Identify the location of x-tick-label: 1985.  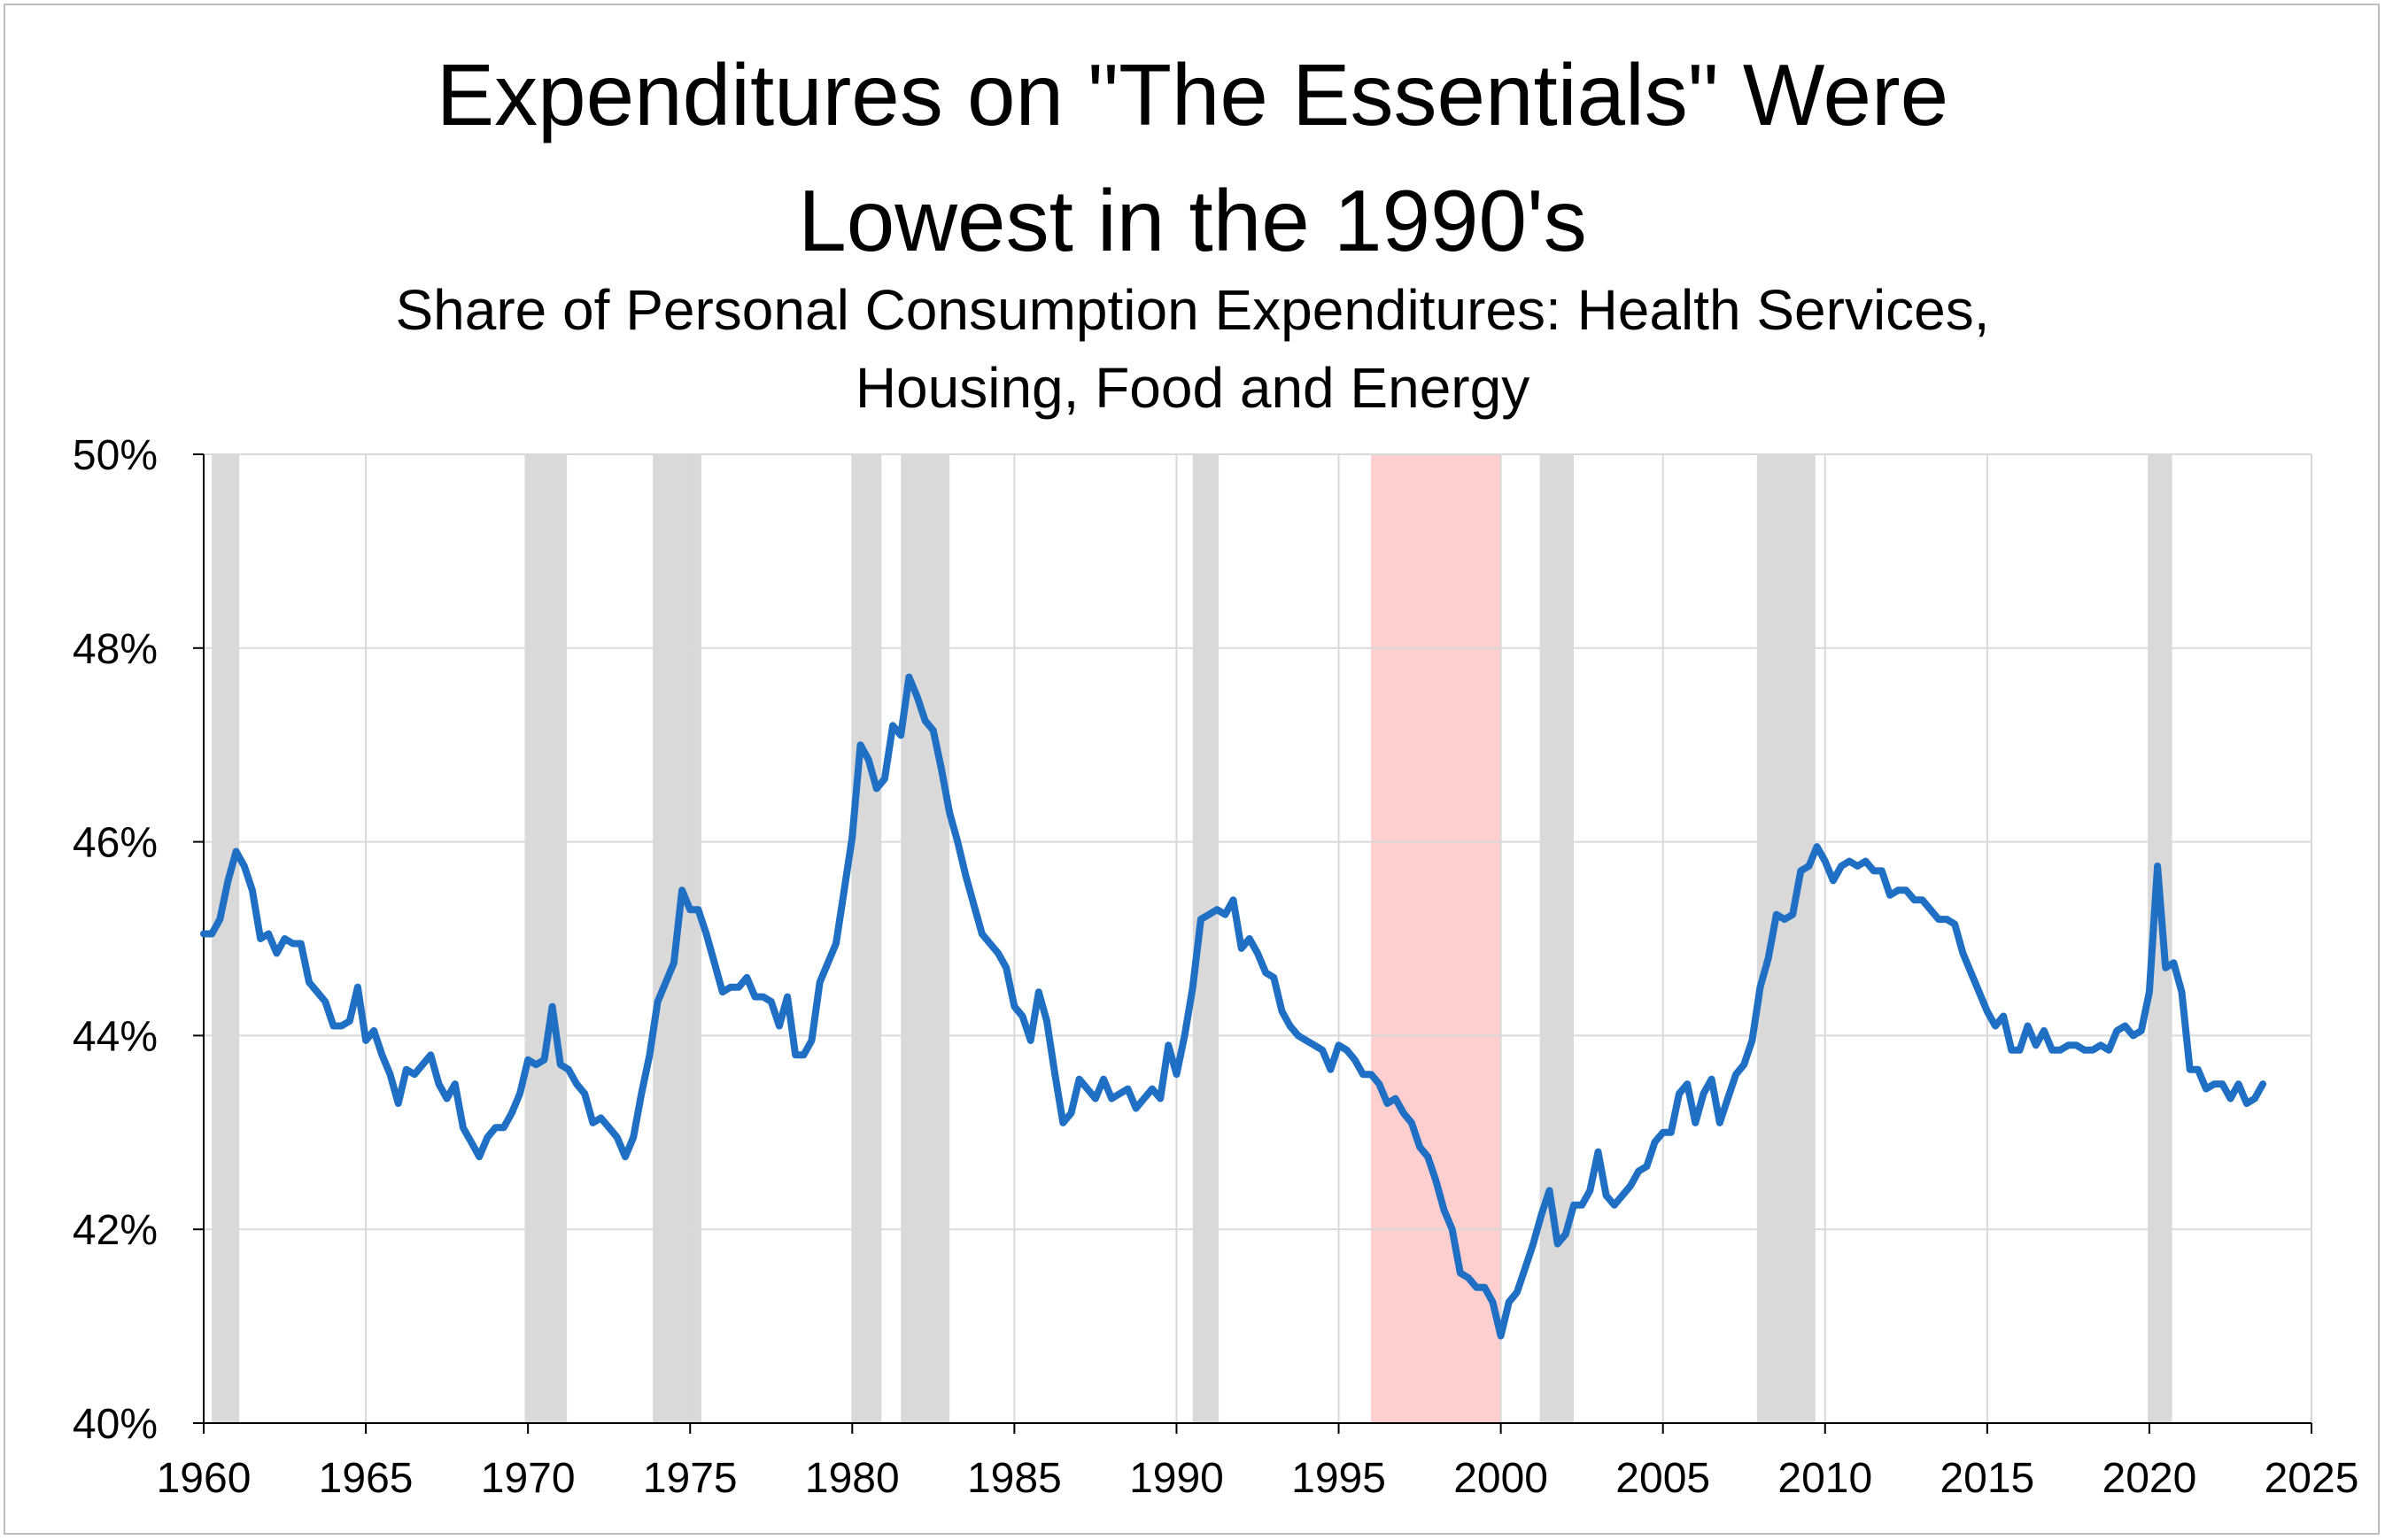
(1014, 1478).